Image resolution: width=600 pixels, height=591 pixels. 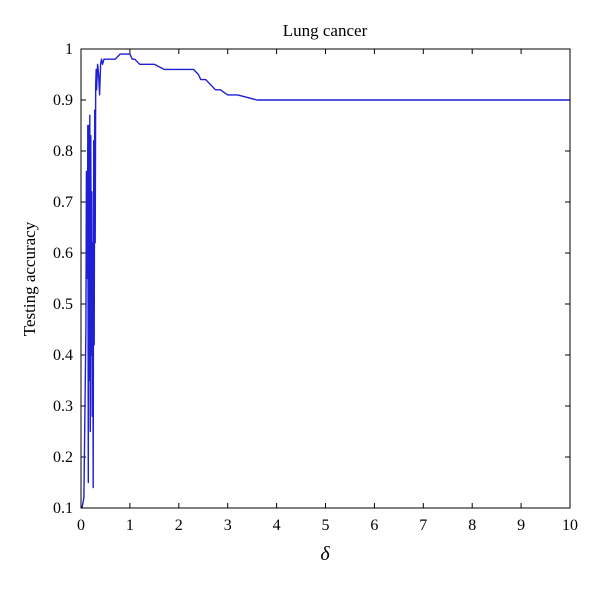 What do you see at coordinates (423, 525) in the screenshot?
I see `x-tick-label: 7` at bounding box center [423, 525].